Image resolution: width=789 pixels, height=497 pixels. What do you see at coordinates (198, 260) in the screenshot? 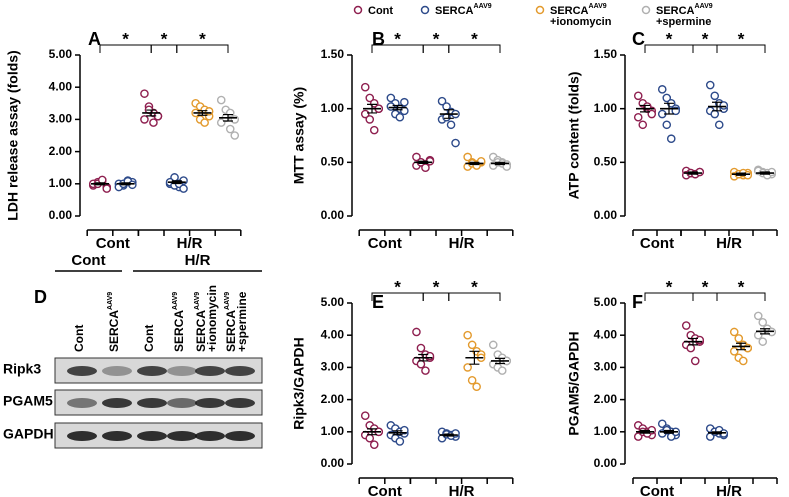
I see `blot-header: H/R` at bounding box center [198, 260].